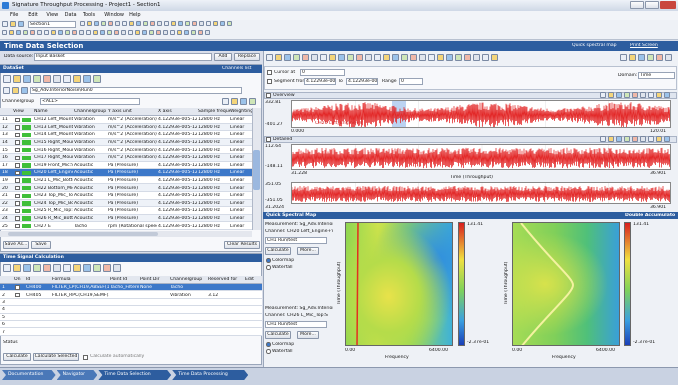  I want to click on menu-item: Help, so click(135, 15).